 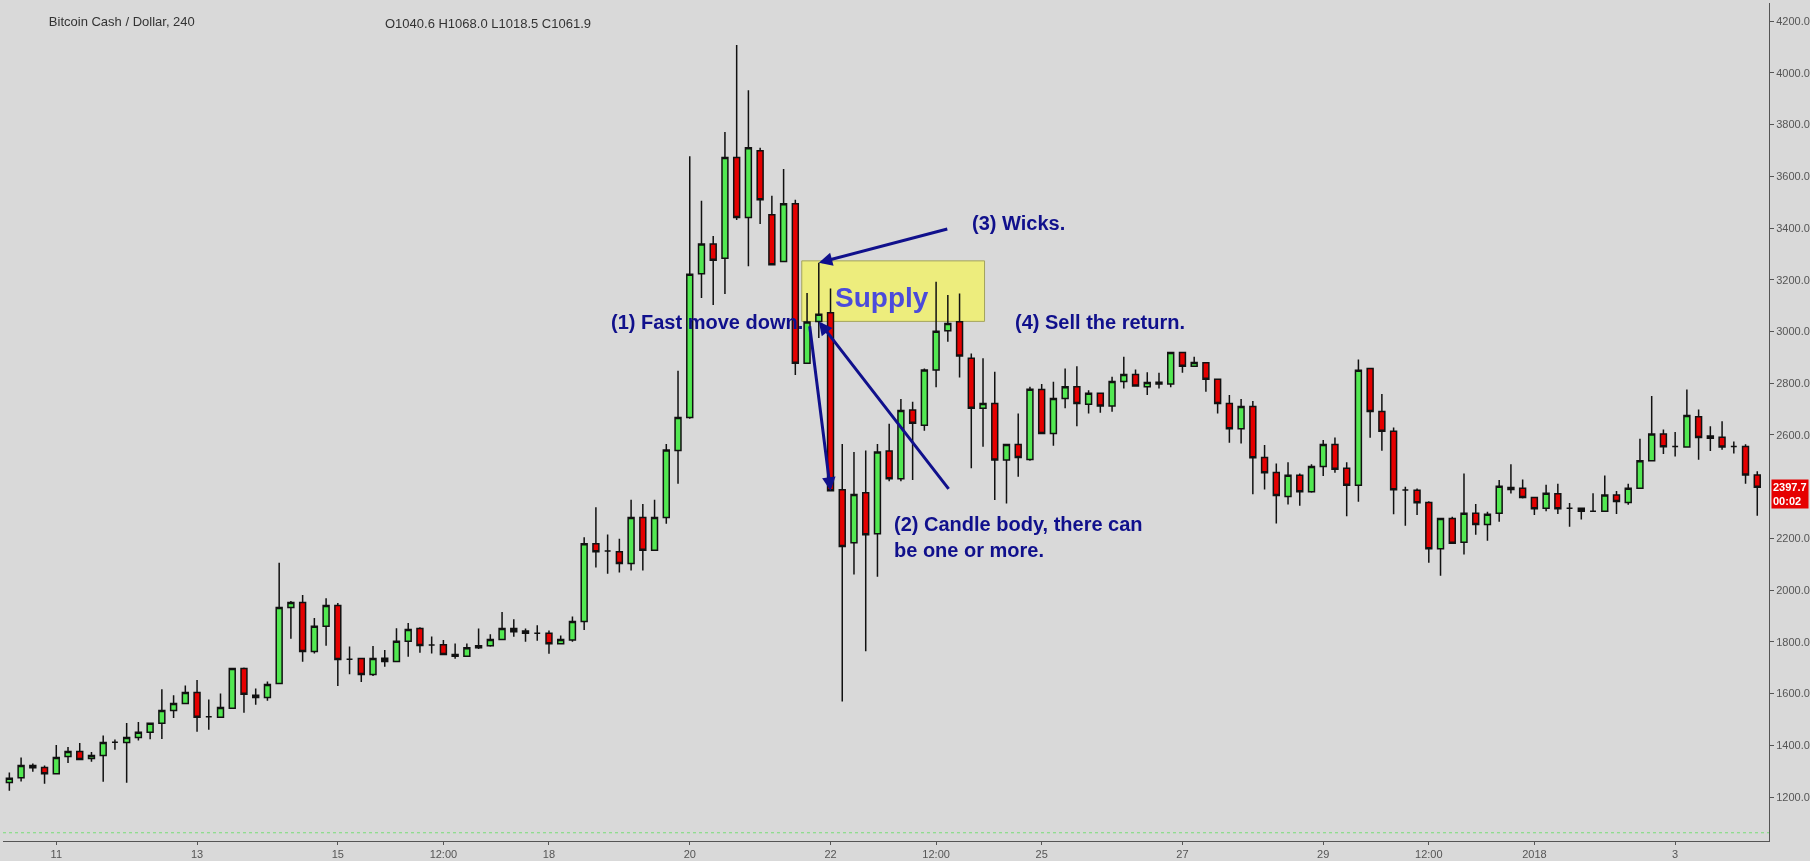 What do you see at coordinates (1100, 322) in the screenshot?
I see `annotation: (4) Sell the return.` at bounding box center [1100, 322].